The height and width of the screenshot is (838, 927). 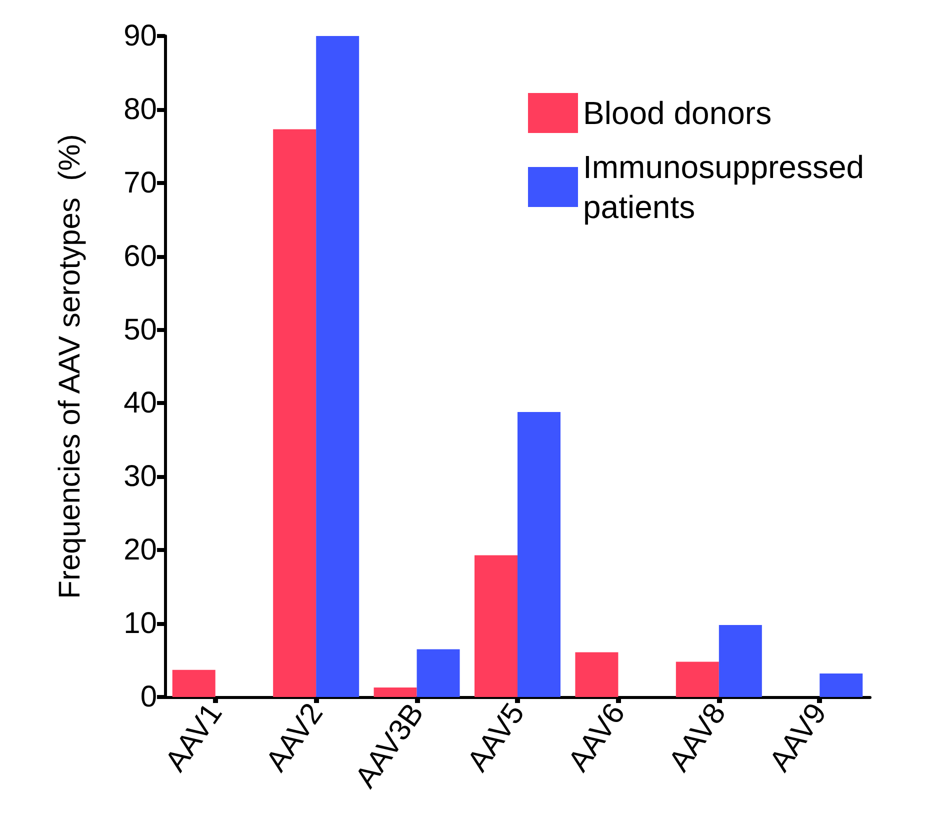 I want to click on y-tick-label: 30, so click(x=140, y=477).